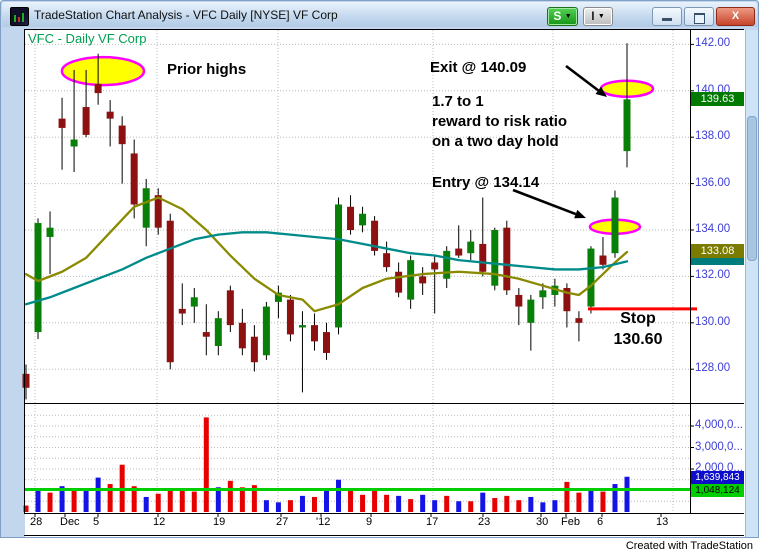 Image resolution: width=759 pixels, height=560 pixels. What do you see at coordinates (667, 16) in the screenshot?
I see `minimize-button` at bounding box center [667, 16].